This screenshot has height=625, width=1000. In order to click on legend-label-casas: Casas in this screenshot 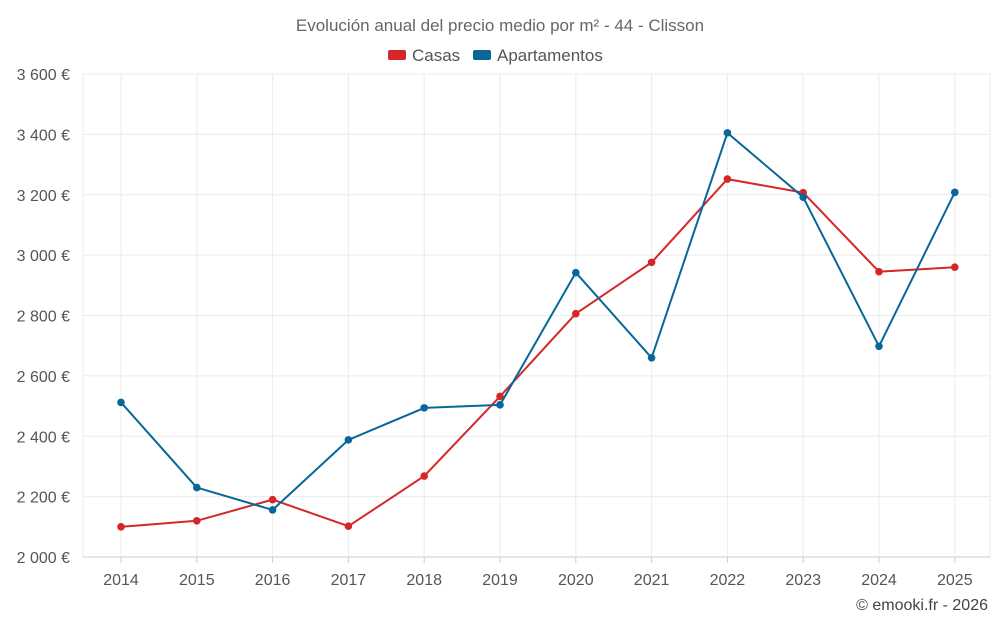, I will do `click(436, 55)`.